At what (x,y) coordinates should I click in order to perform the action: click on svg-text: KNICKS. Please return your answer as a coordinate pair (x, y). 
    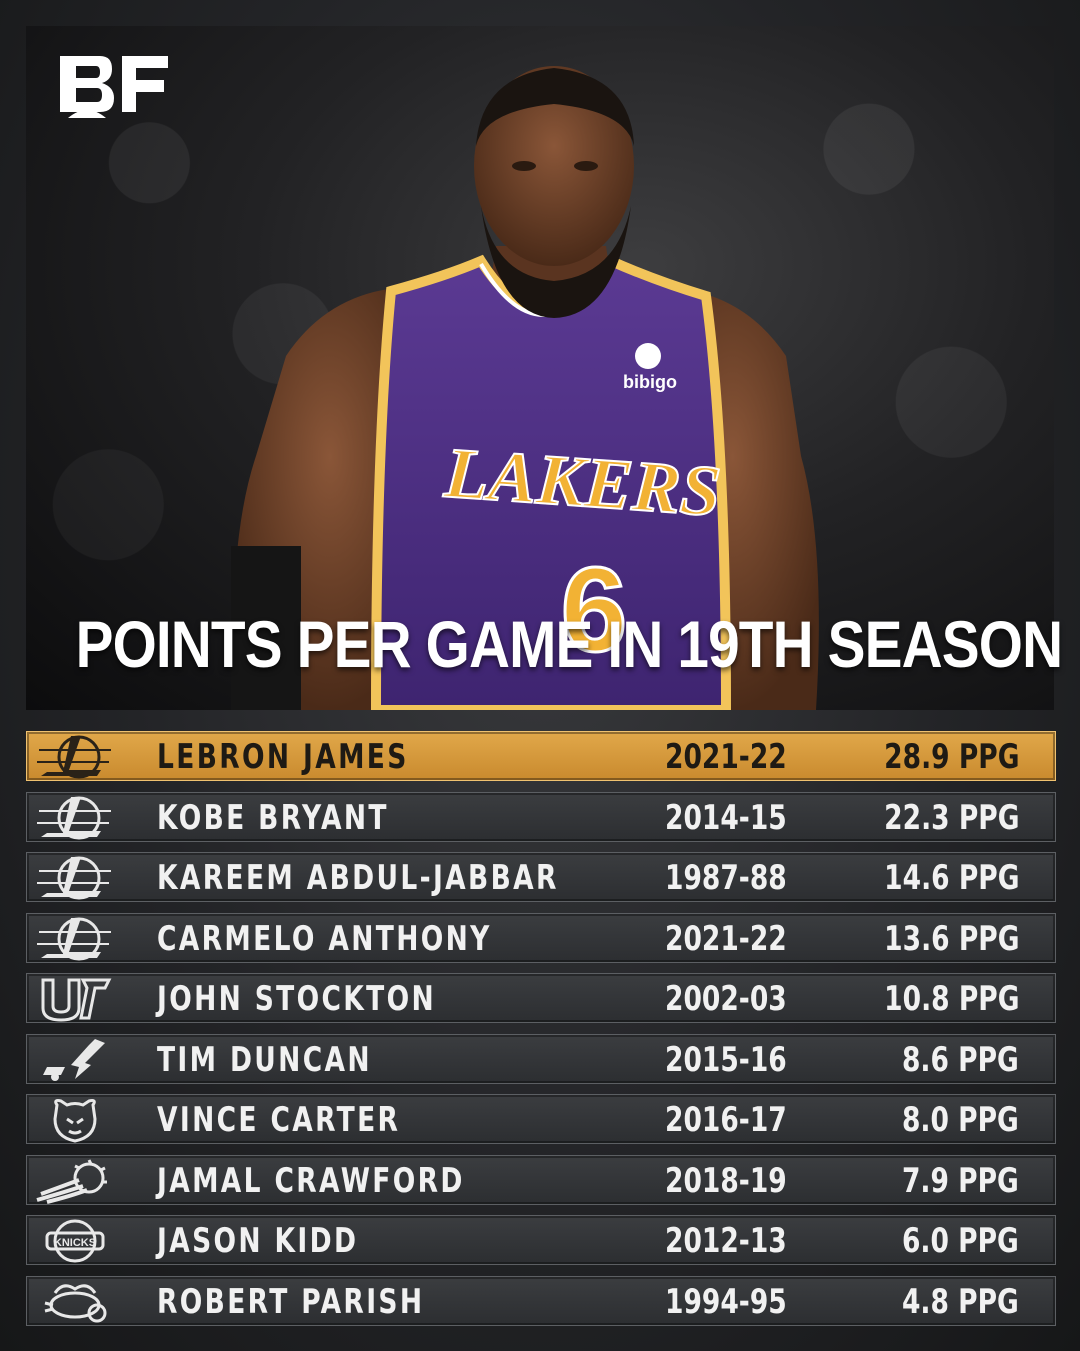
    Looking at the image, I should click on (75, 1243).